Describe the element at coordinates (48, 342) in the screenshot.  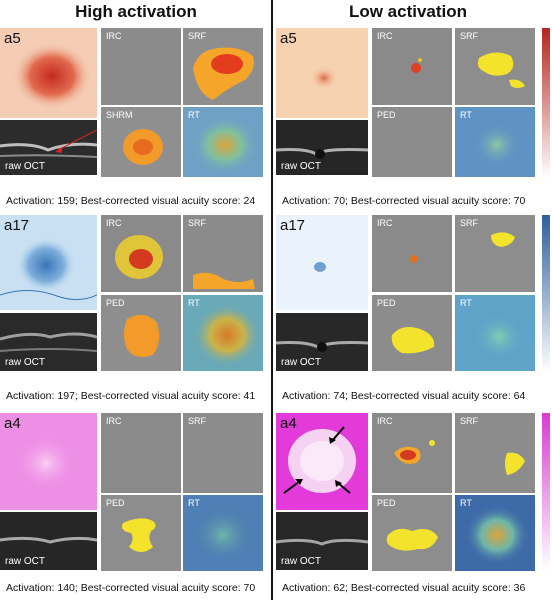
I see `raw-oct-high-a17: raw OCT` at that location.